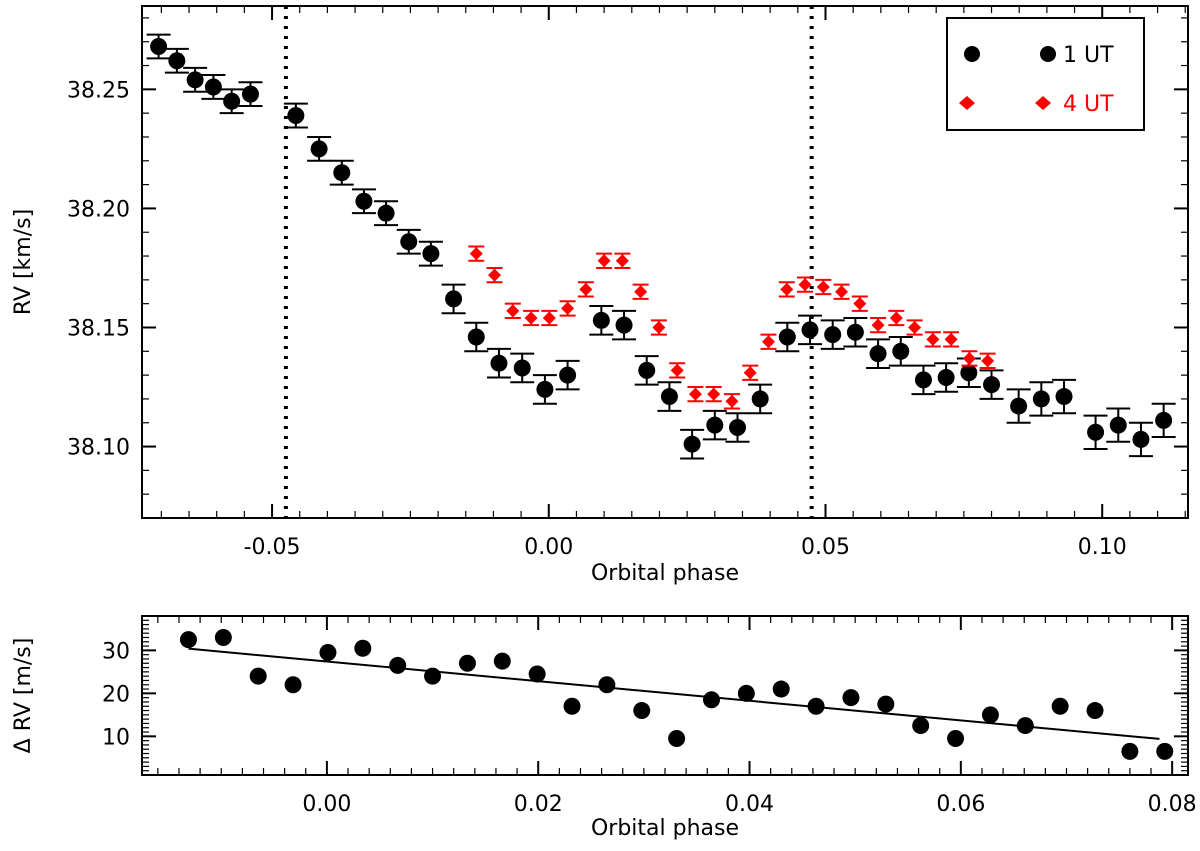 The image size is (1200, 851). I want to click on bottom-data-series, so click(676, 694).